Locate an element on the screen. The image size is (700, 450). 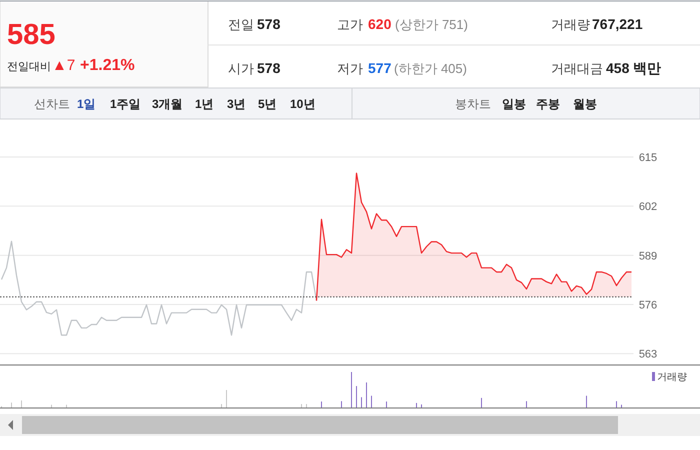
text: 주봉 is located at coordinates (548, 104).